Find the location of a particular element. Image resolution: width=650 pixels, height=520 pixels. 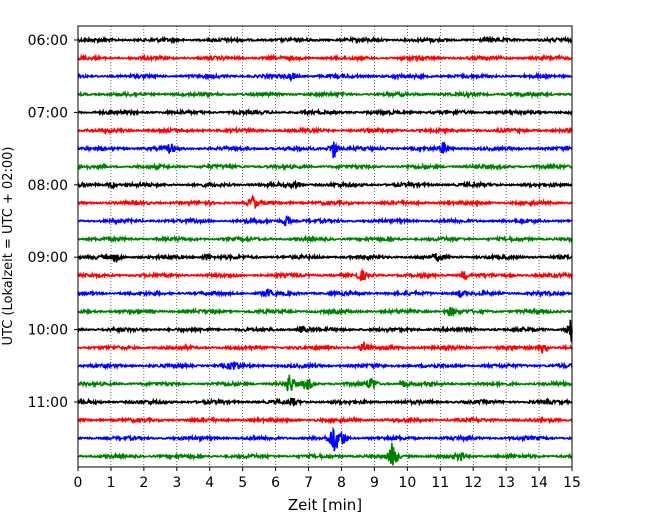

y-tick-label: 07:00 is located at coordinates (48, 113).